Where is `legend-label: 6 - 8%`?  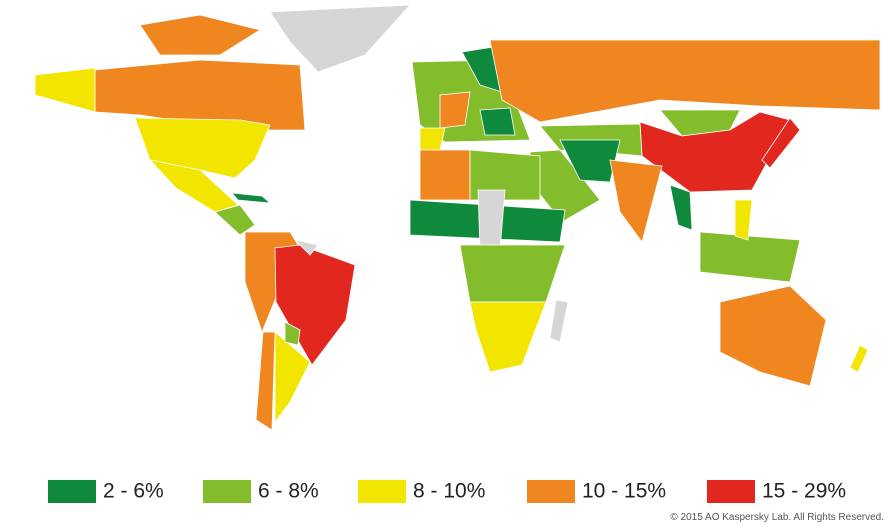 legend-label: 6 - 8% is located at coordinates (288, 491).